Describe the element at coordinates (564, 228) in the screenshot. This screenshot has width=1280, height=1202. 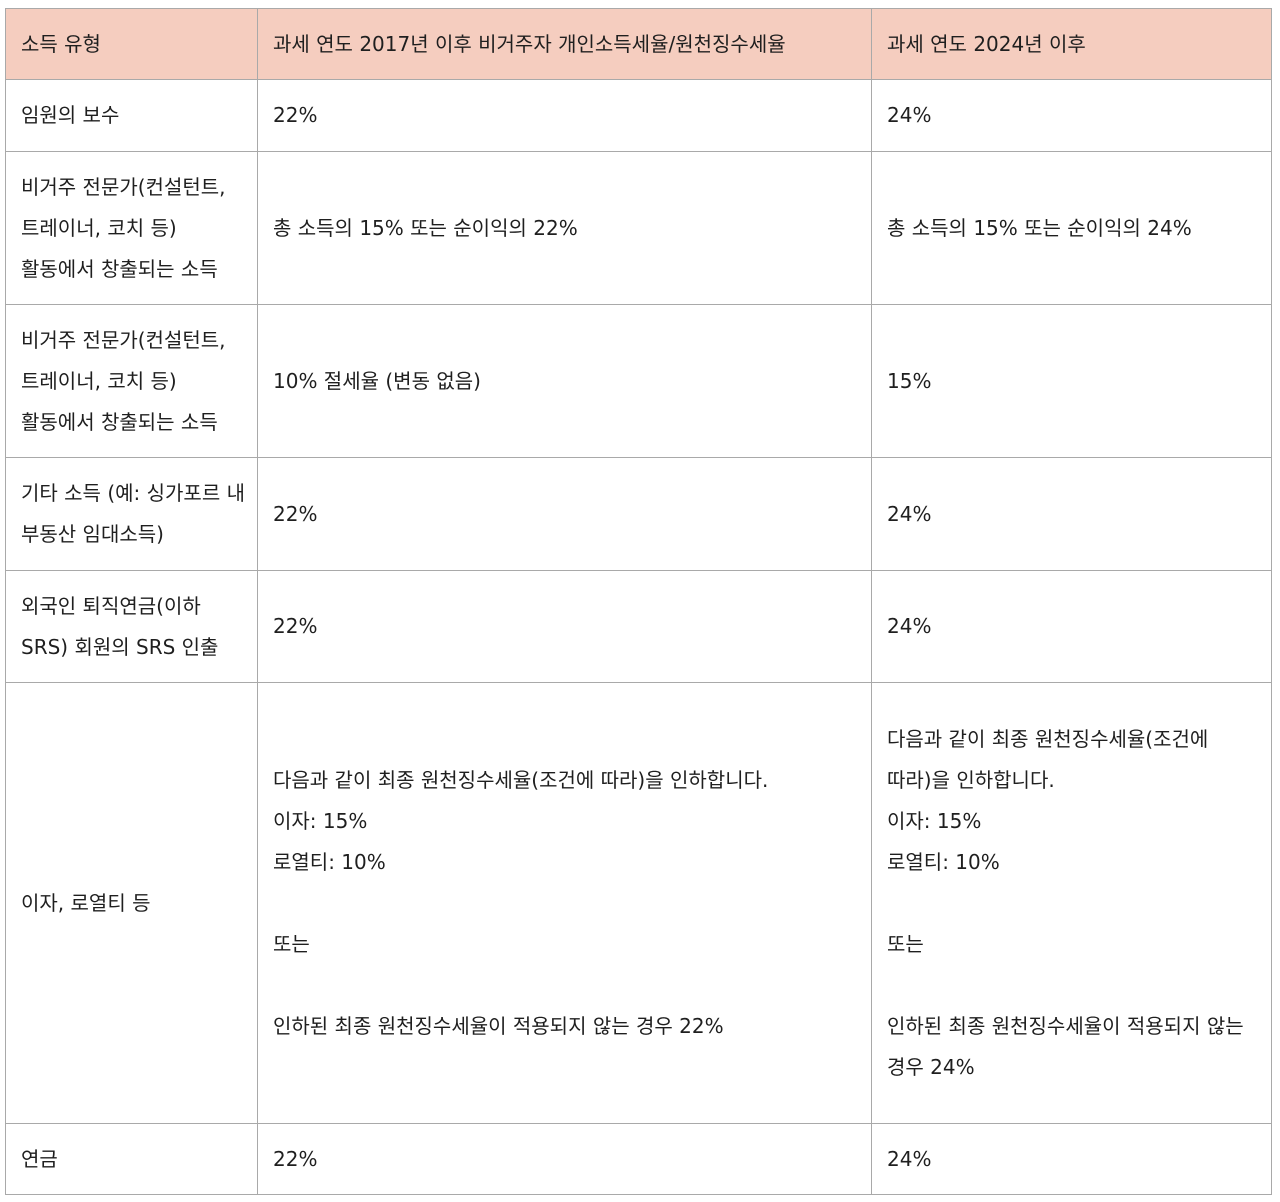
I see `rate-2017-cell: 총 소득의 15% 또는 순이익의 22%` at that location.